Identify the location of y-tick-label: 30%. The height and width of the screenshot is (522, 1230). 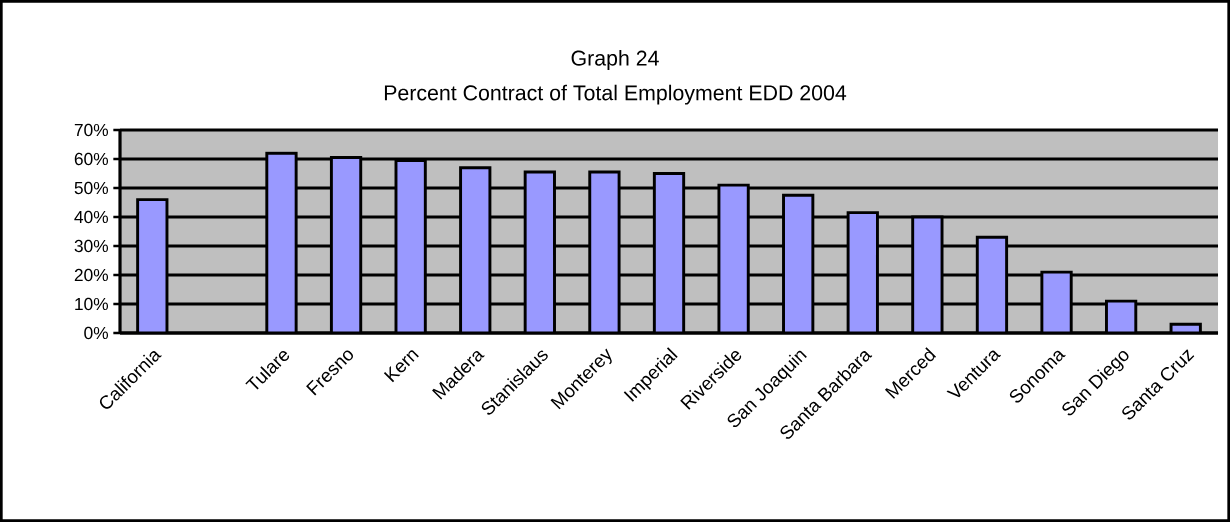
(91, 246).